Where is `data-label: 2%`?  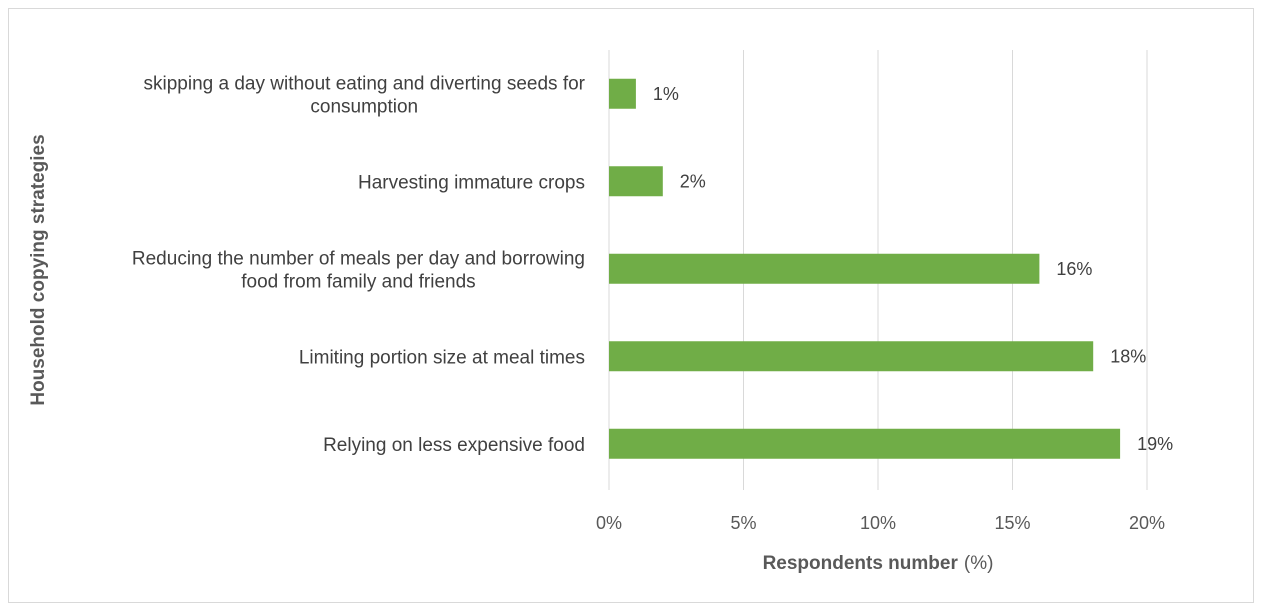
data-label: 2% is located at coordinates (693, 181).